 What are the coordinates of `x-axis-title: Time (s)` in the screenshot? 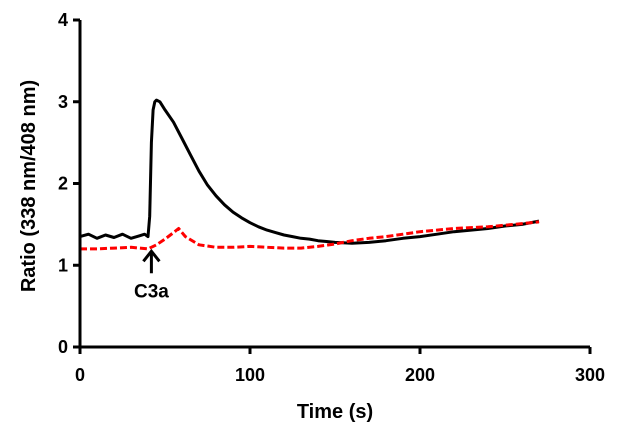 It's located at (335, 412).